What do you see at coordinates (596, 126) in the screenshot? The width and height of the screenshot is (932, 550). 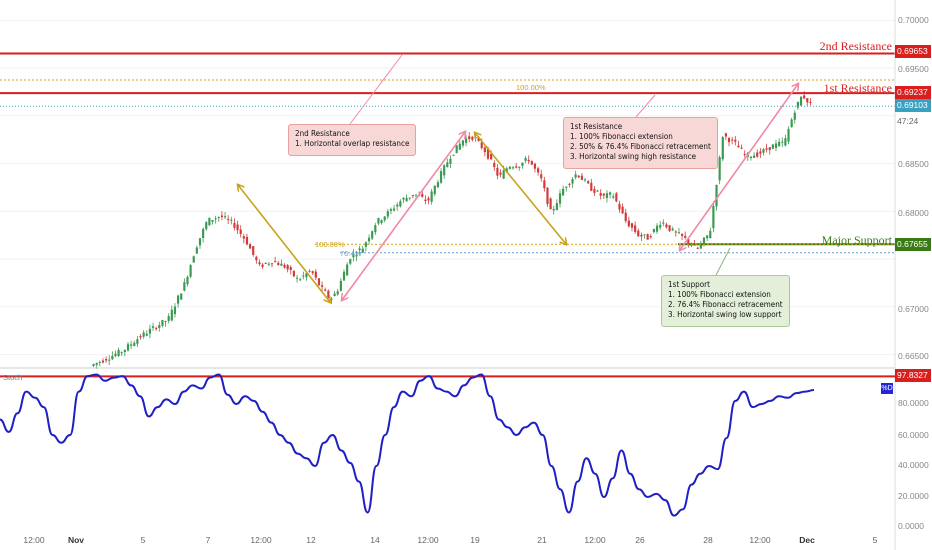 I see `annotation-title: 1st Resistance` at bounding box center [596, 126].